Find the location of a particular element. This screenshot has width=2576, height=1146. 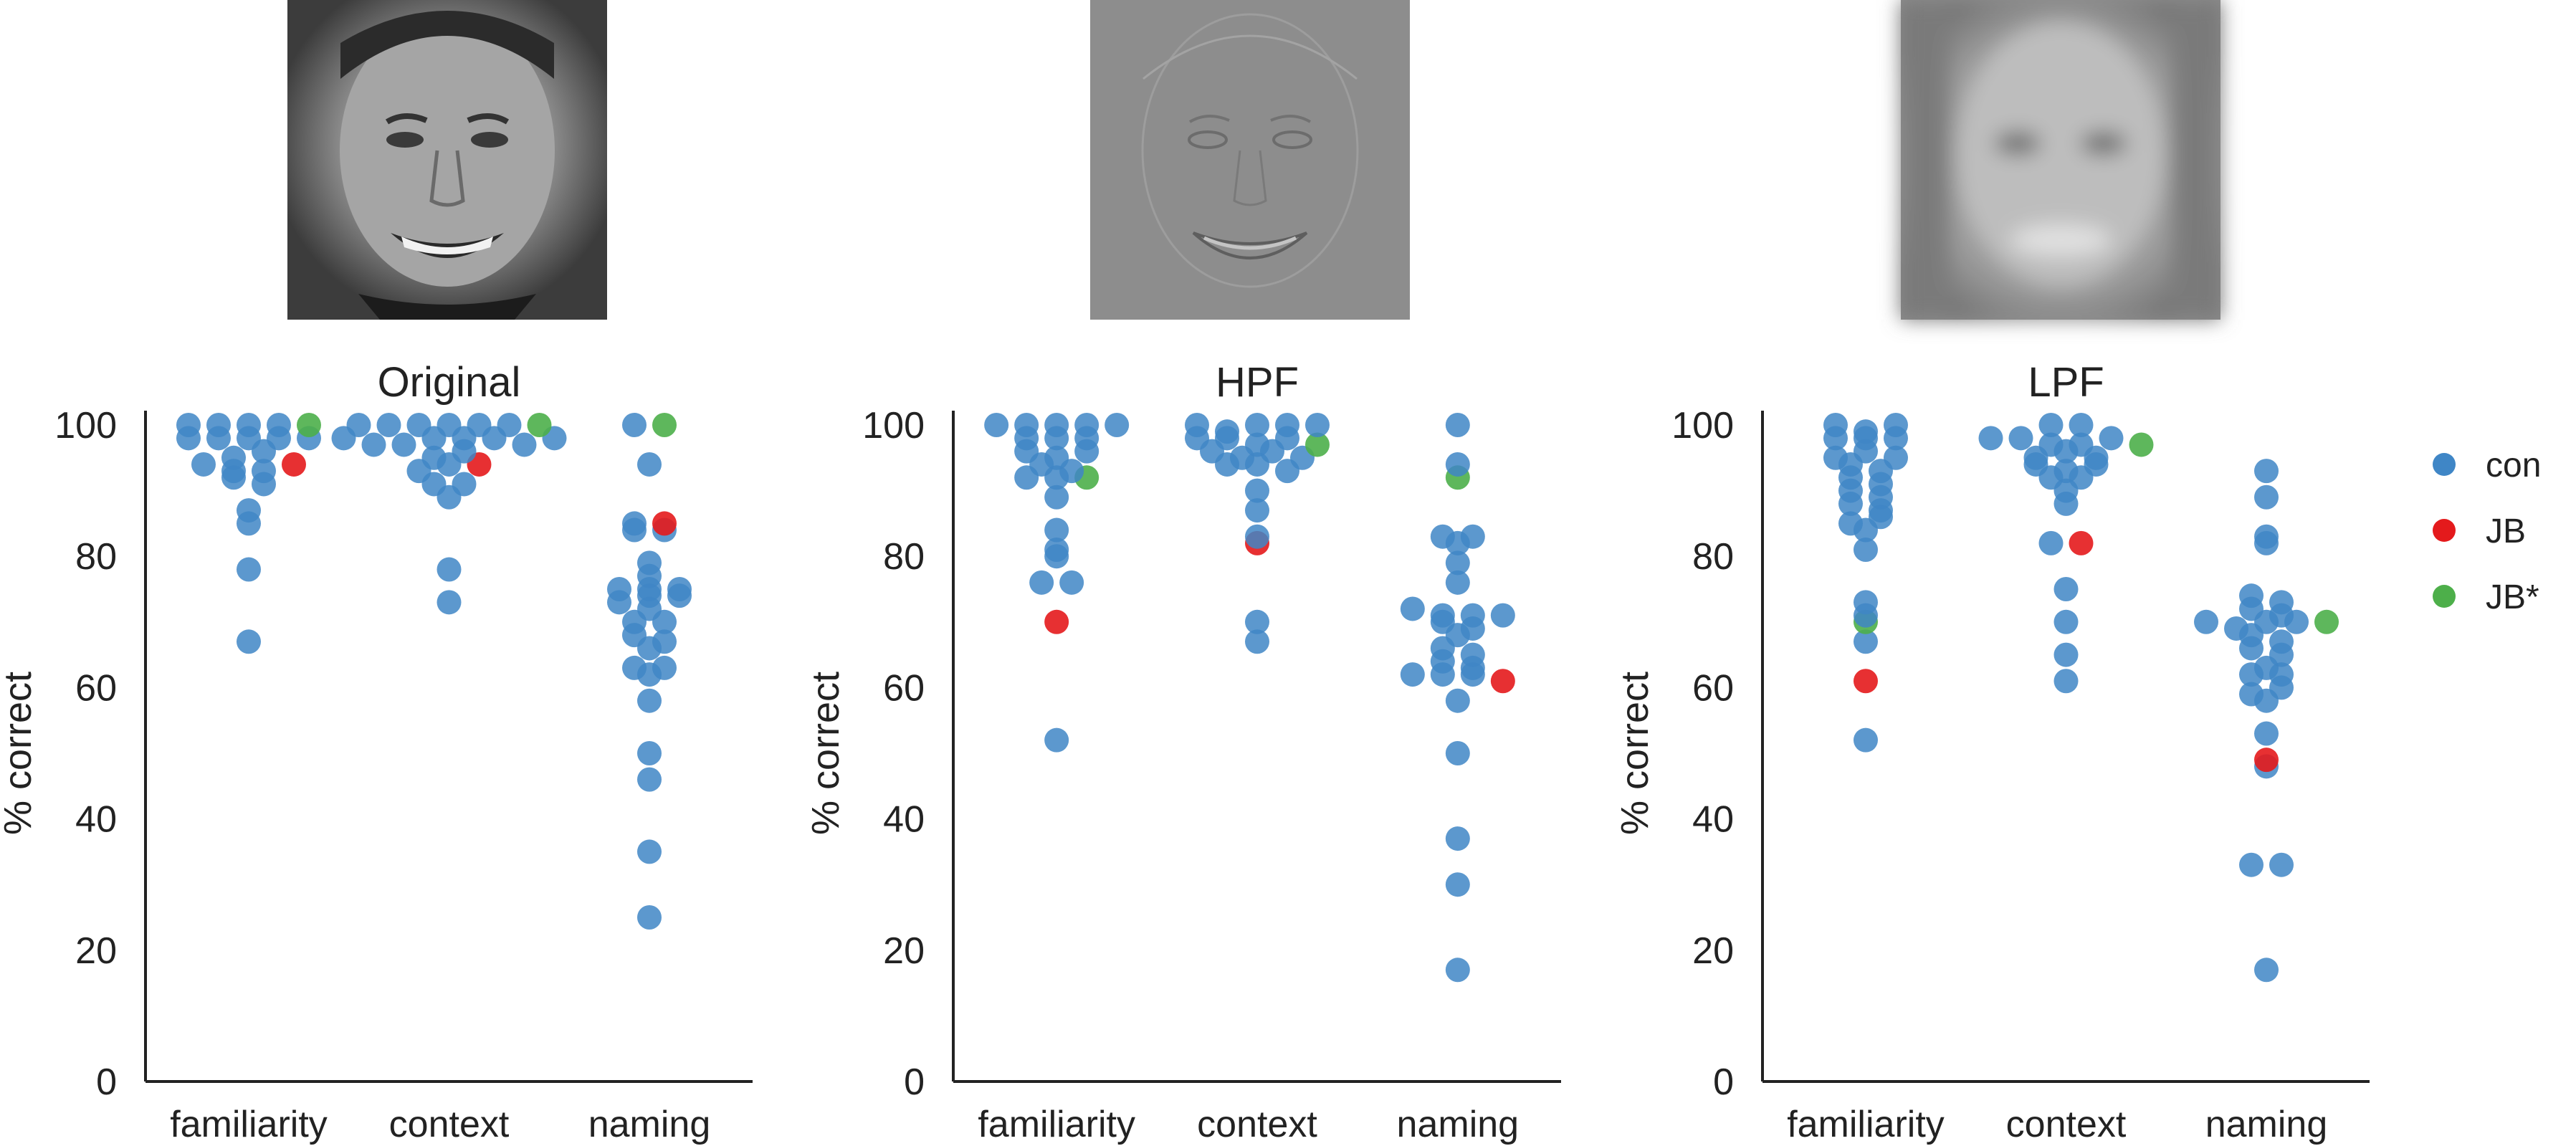

legend-label: JB* is located at coordinates (2512, 597).